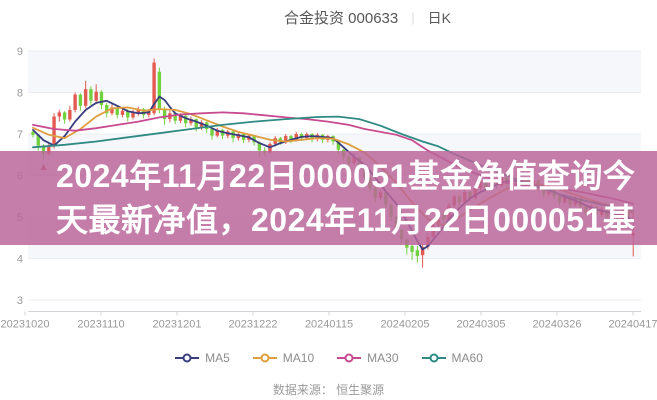 Image resolution: width=657 pixels, height=400 pixels. Describe the element at coordinates (346, 220) in the screenshot. I see `overlay-title-line2: 天最新净值，2024年11月22日000051基` at that location.